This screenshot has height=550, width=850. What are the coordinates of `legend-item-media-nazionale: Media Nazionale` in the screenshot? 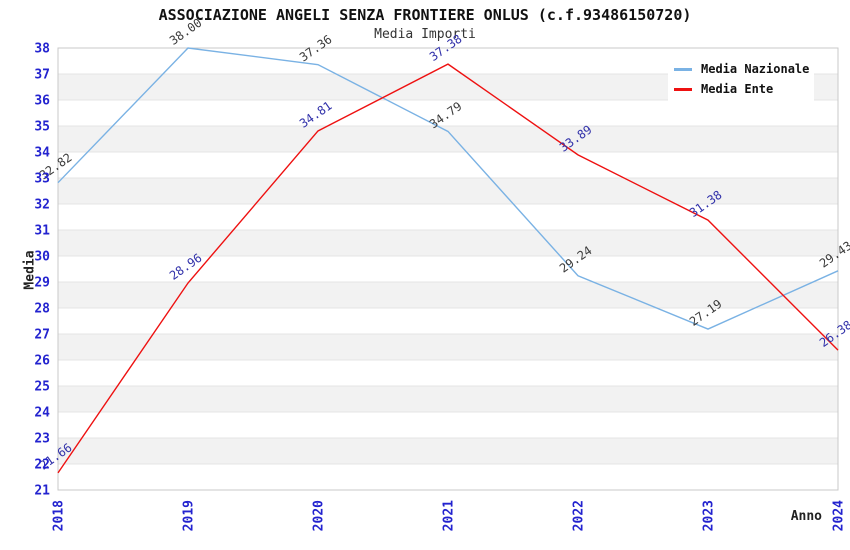 It's located at (744, 69).